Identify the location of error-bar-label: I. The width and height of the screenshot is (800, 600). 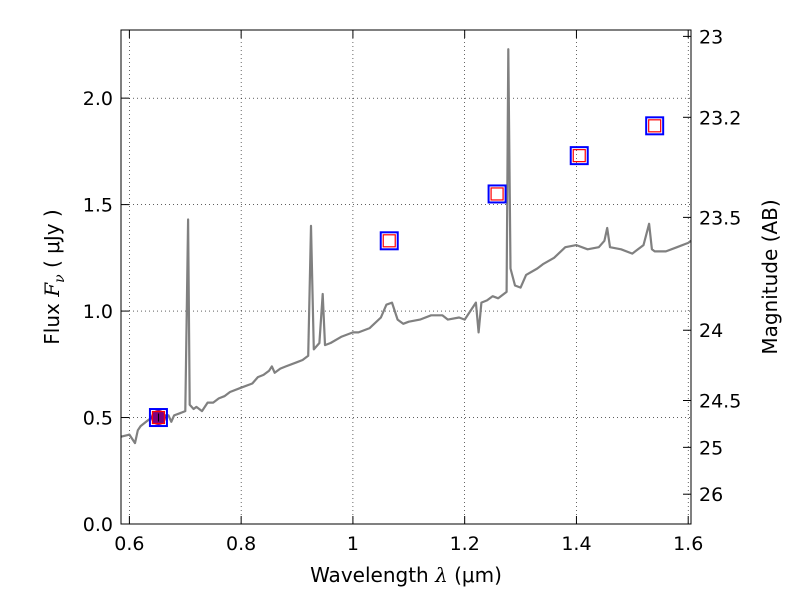
(158, 418).